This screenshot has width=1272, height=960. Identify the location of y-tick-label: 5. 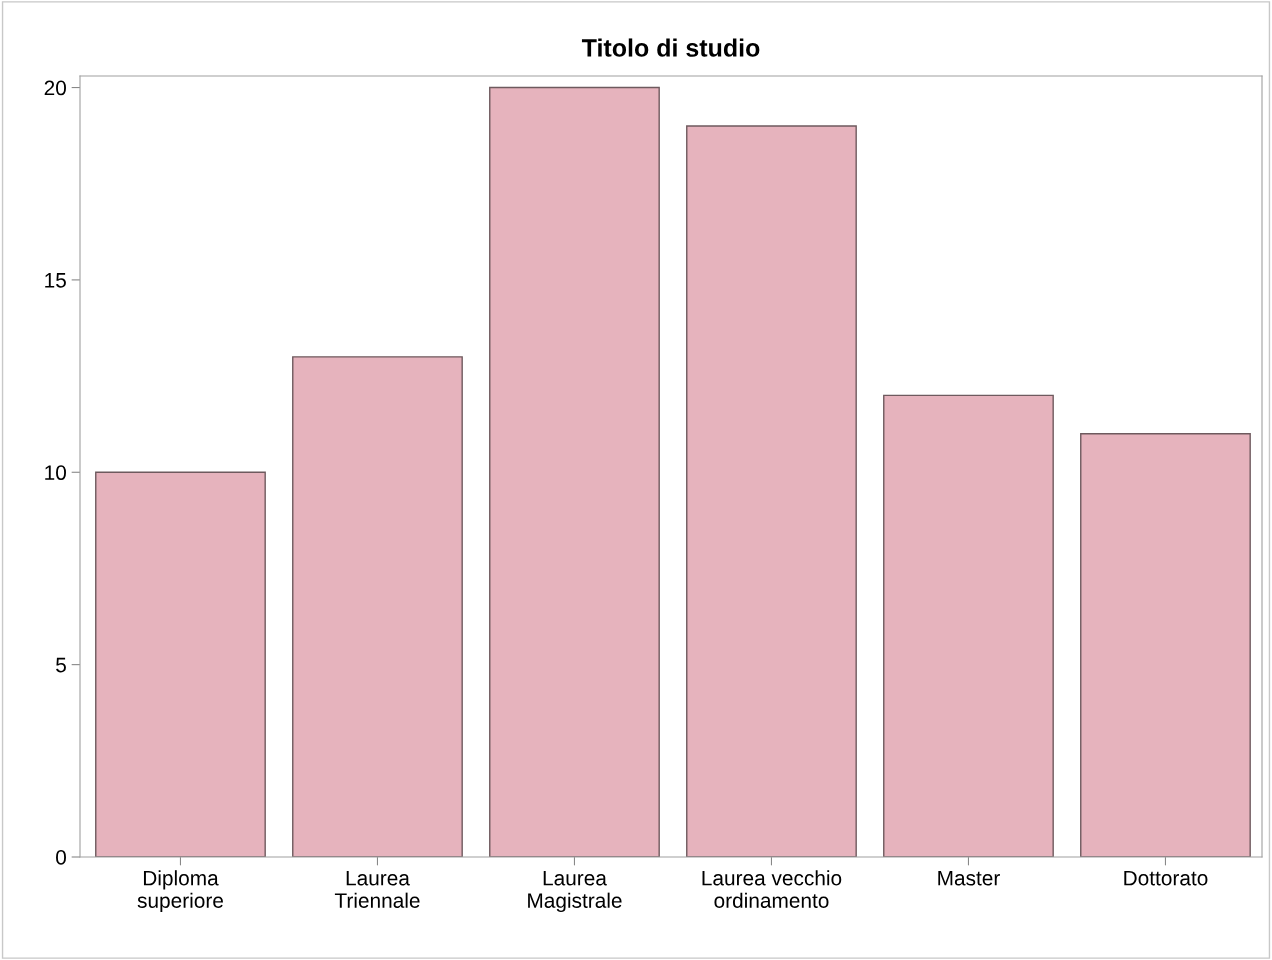
(61, 665).